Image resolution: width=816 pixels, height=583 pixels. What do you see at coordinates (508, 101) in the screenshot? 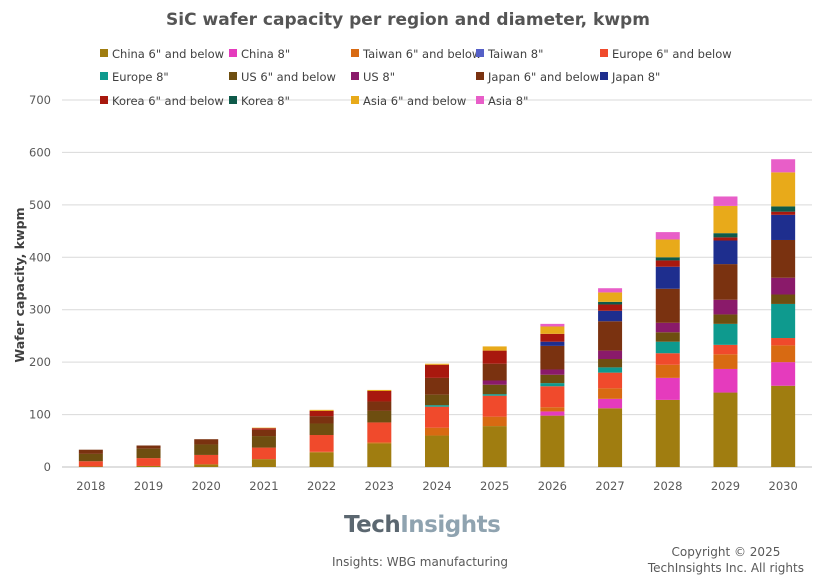
I see `legend-label: Asia 8"` at bounding box center [508, 101].